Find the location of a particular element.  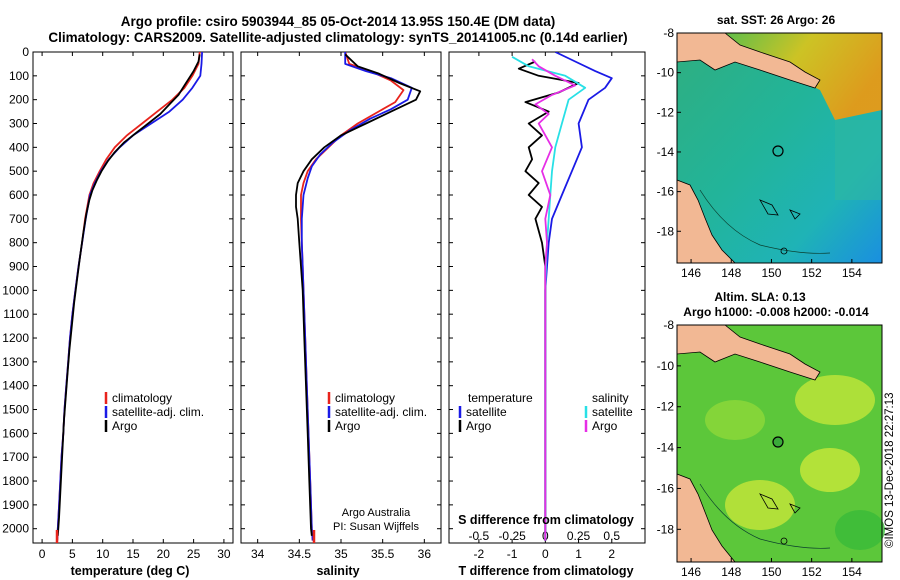

legend-salinity-heading: salinity is located at coordinates (610, 398).